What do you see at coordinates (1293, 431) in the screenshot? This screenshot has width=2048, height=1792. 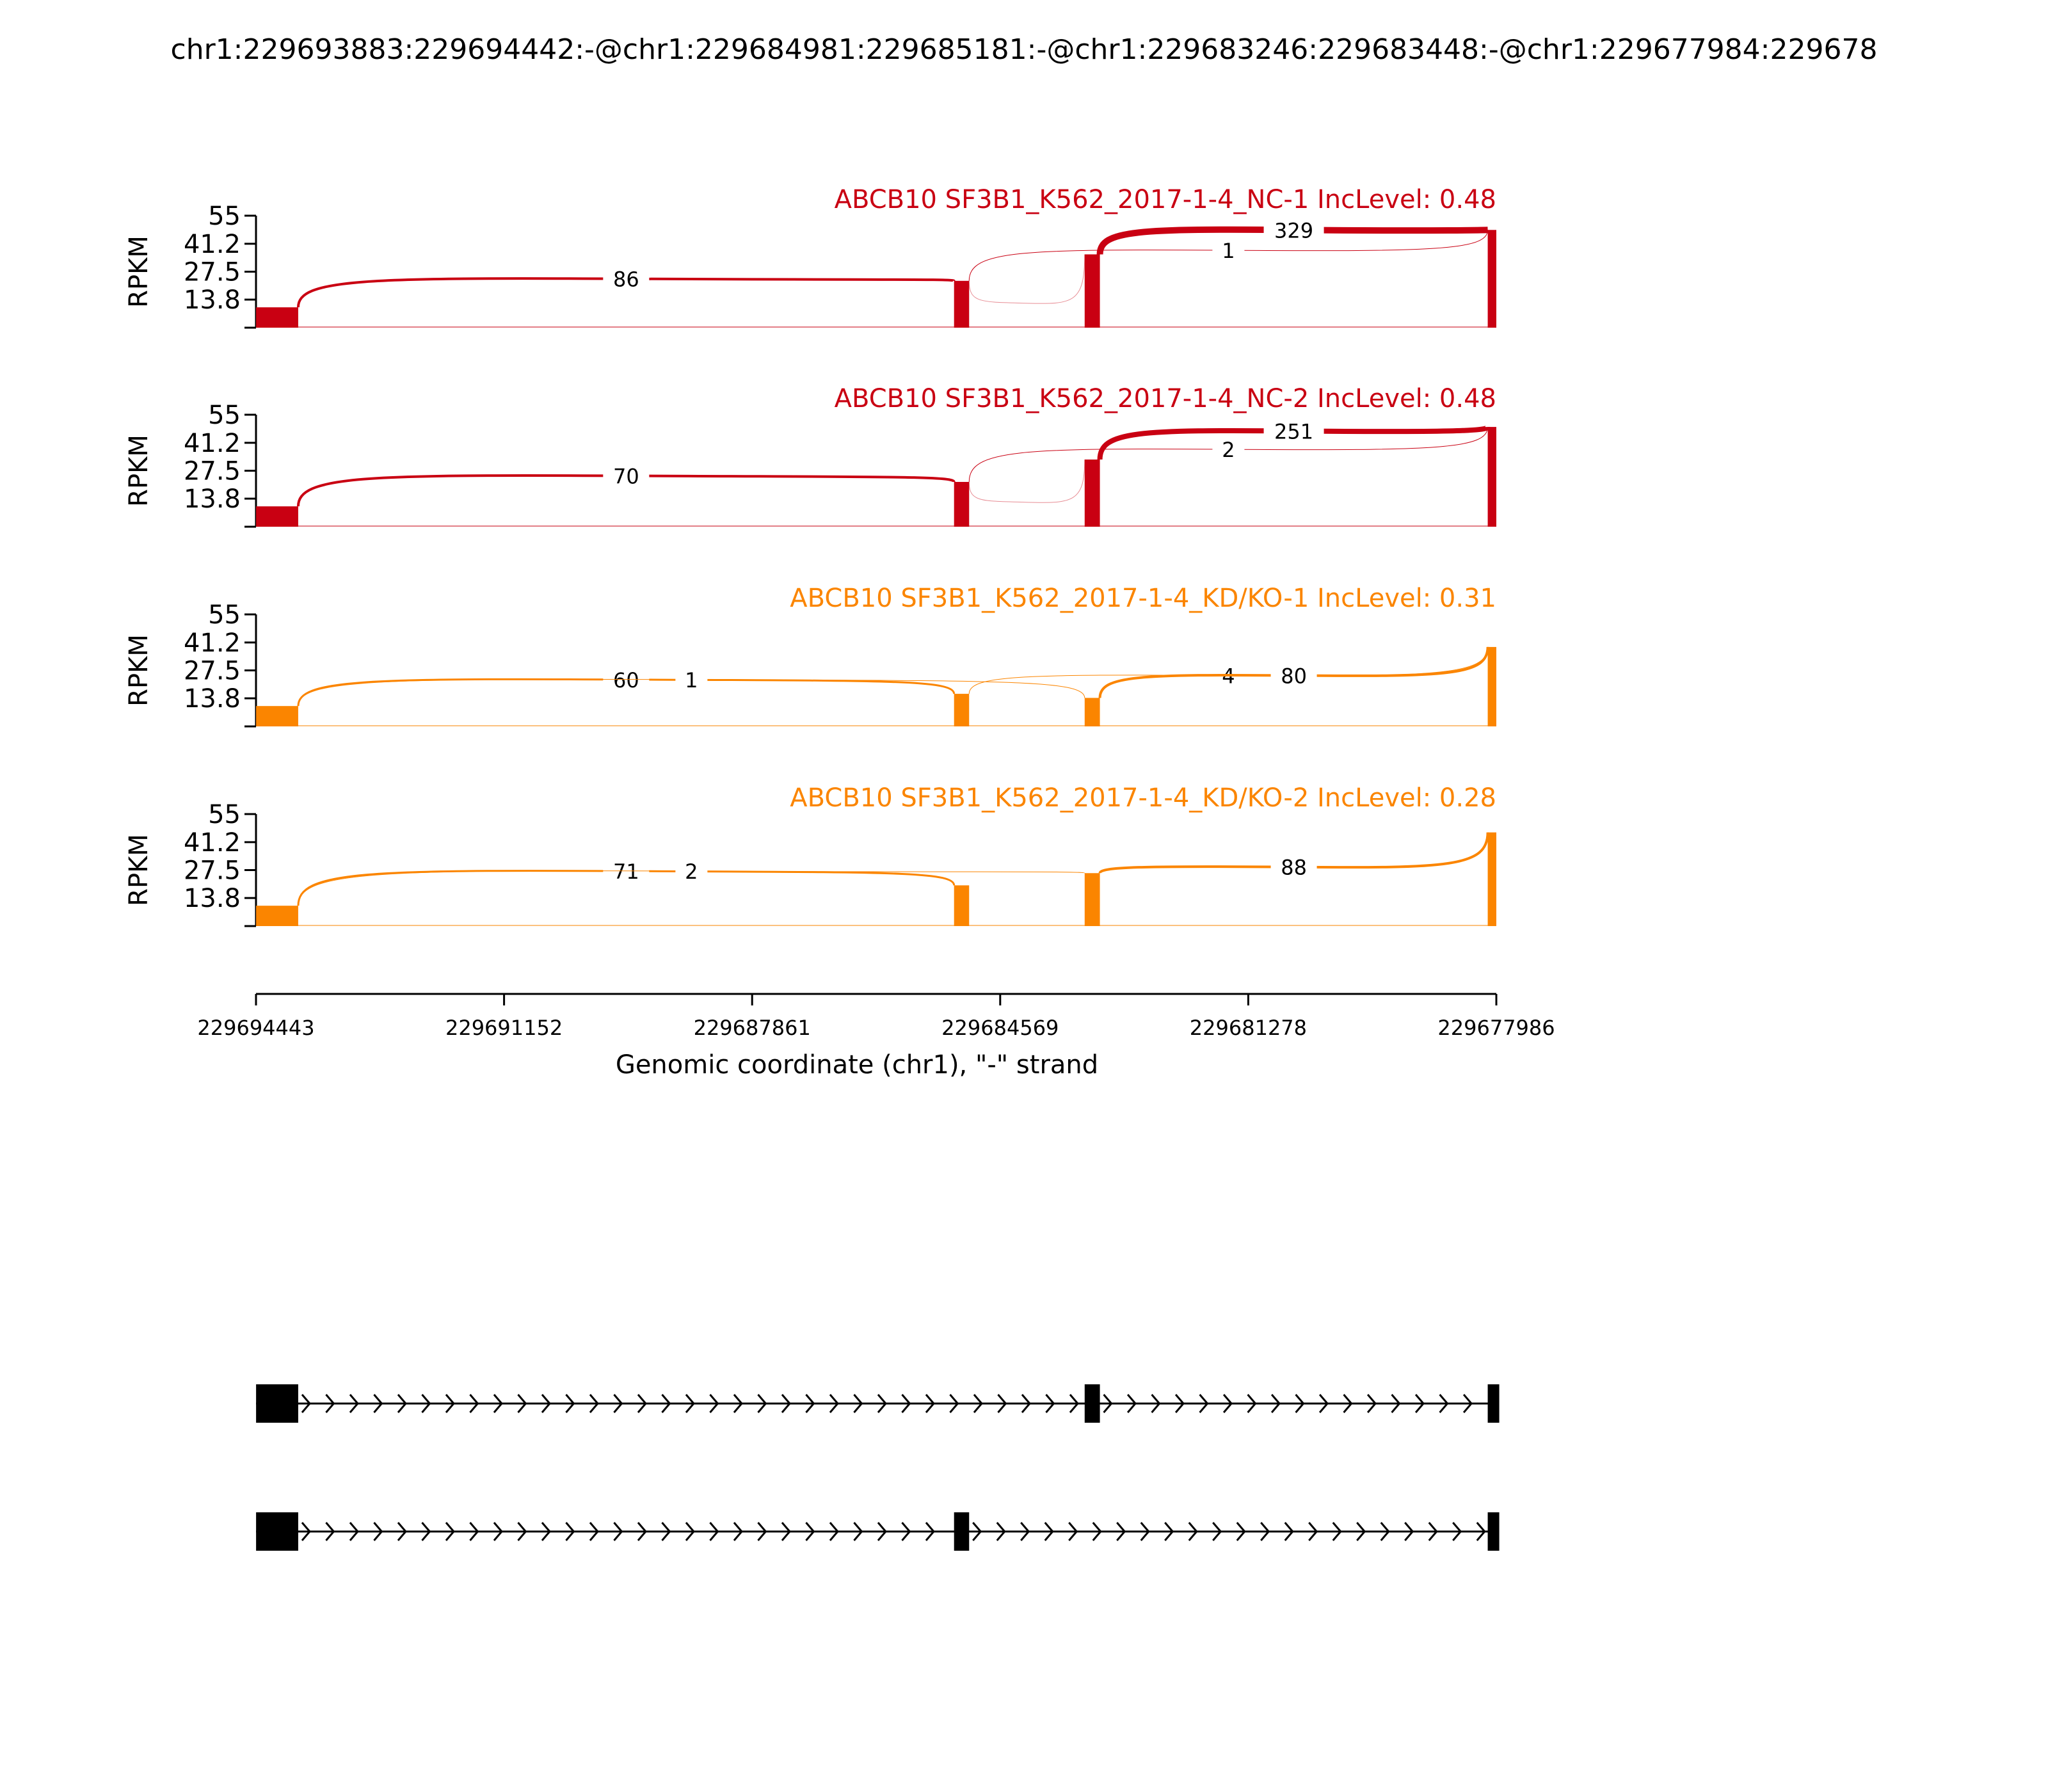 I see `junction-count: 251` at bounding box center [1293, 431].